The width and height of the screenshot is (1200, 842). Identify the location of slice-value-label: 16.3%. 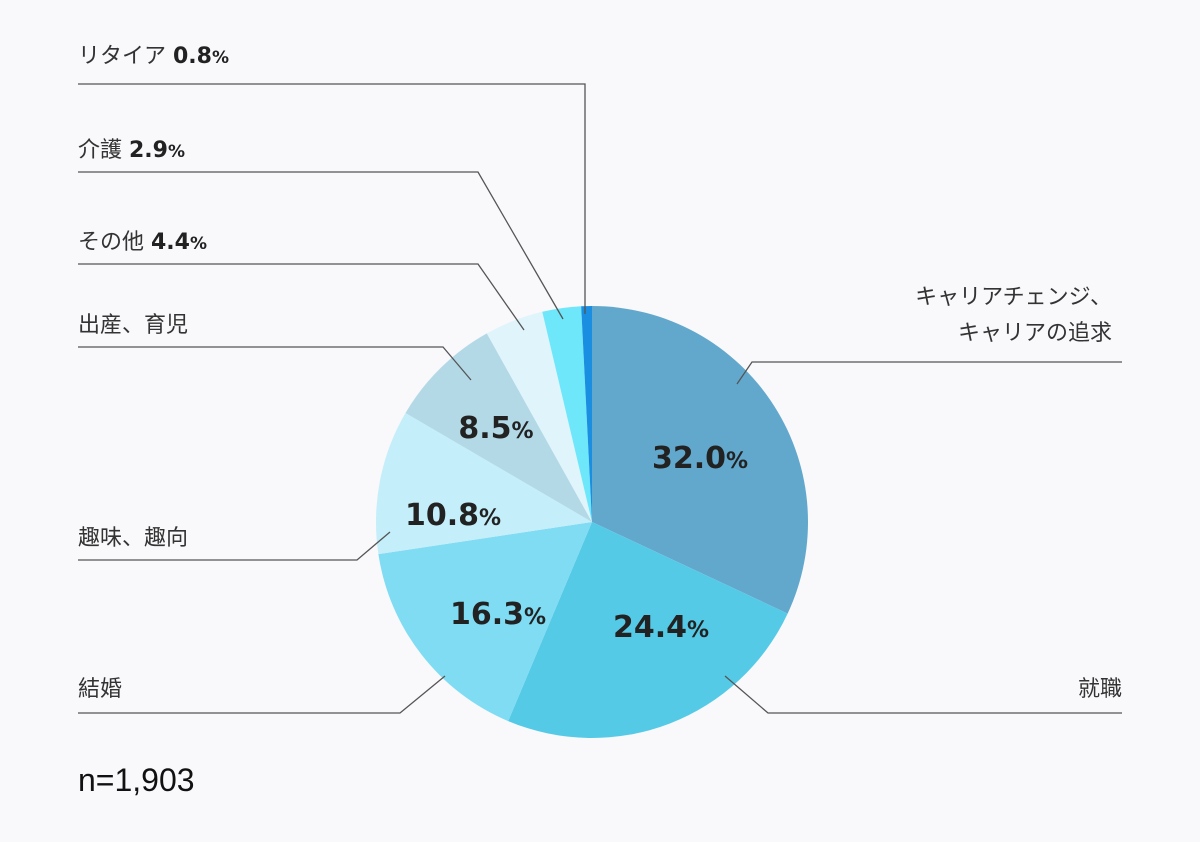
(498, 614).